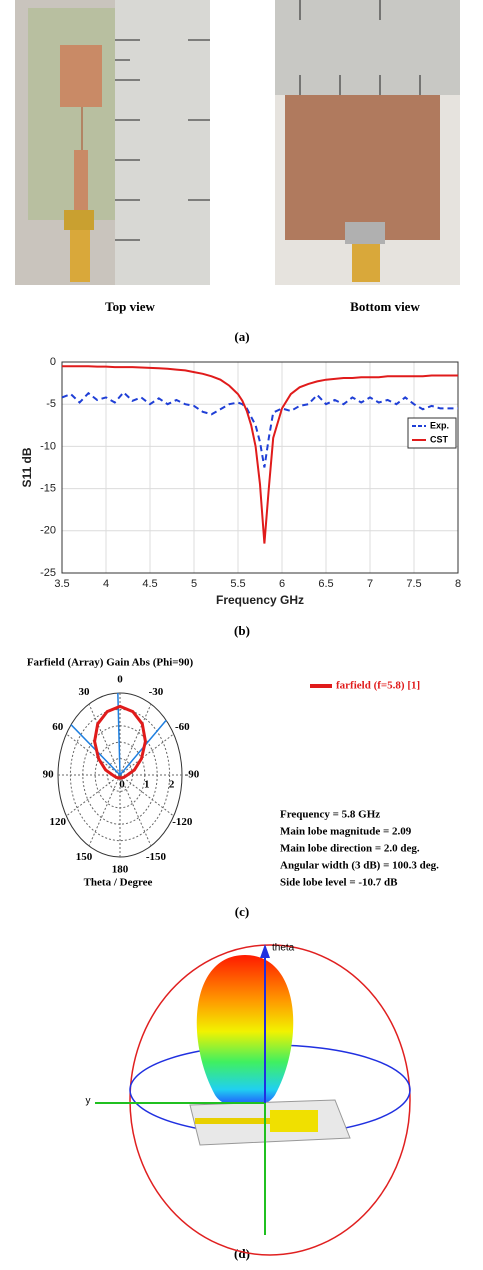  Describe the element at coordinates (51, 404) in the screenshot. I see `y-tick-label: -5` at that location.